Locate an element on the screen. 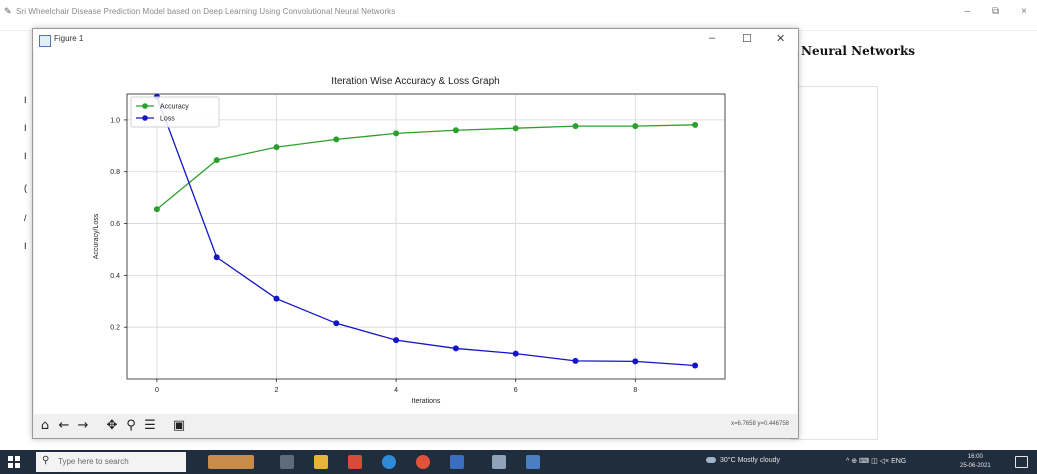 The height and width of the screenshot is (474, 1037). chrome-icon is located at coordinates (423, 462).